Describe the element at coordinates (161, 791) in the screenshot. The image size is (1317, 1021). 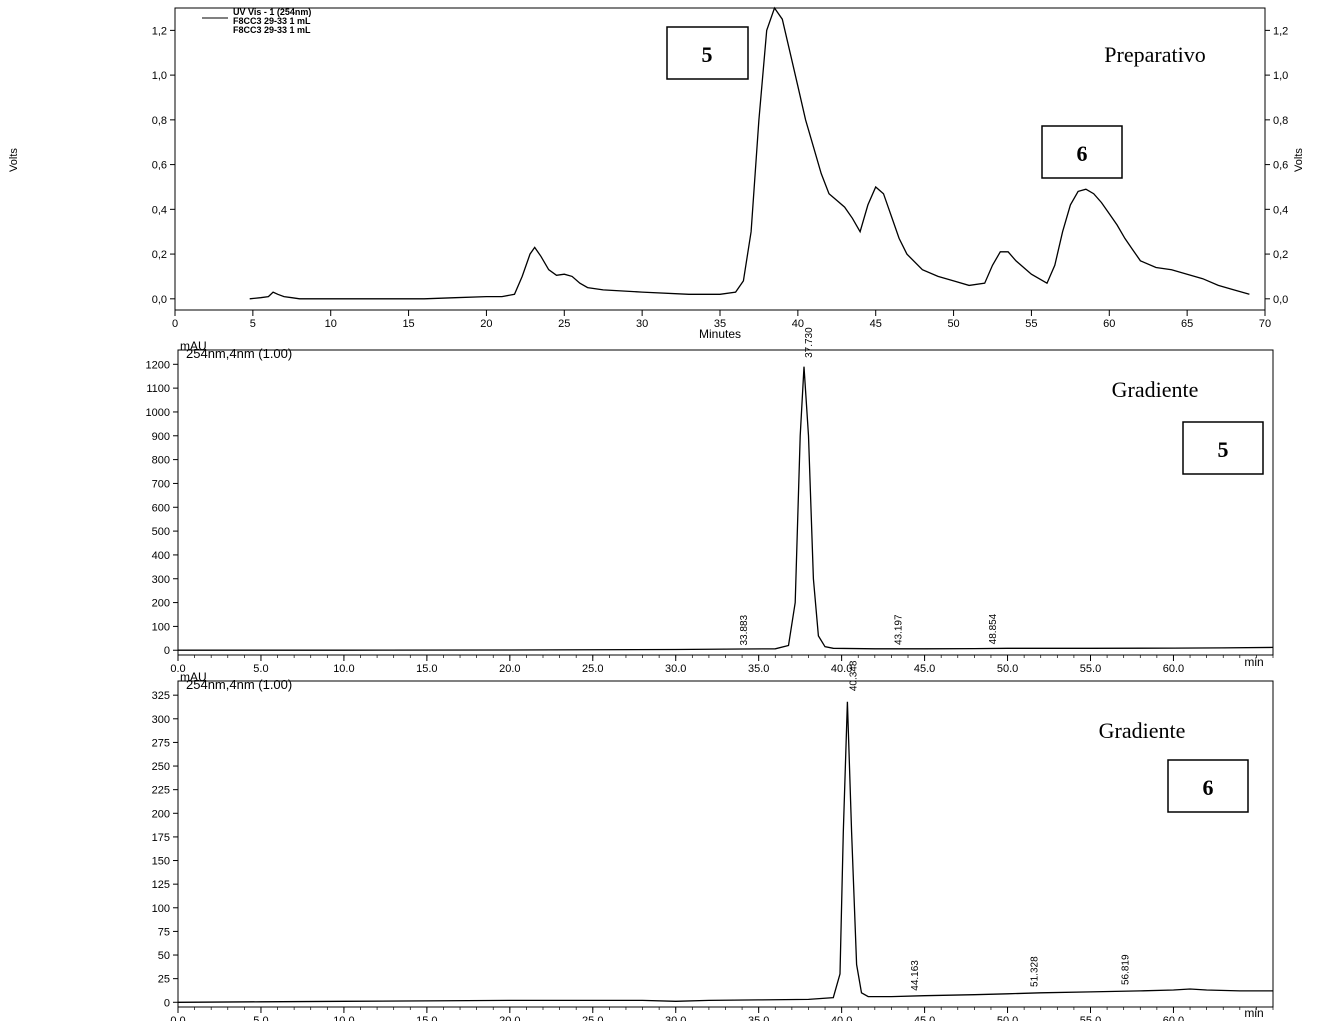
I see `y-tick-label: 225` at that location.